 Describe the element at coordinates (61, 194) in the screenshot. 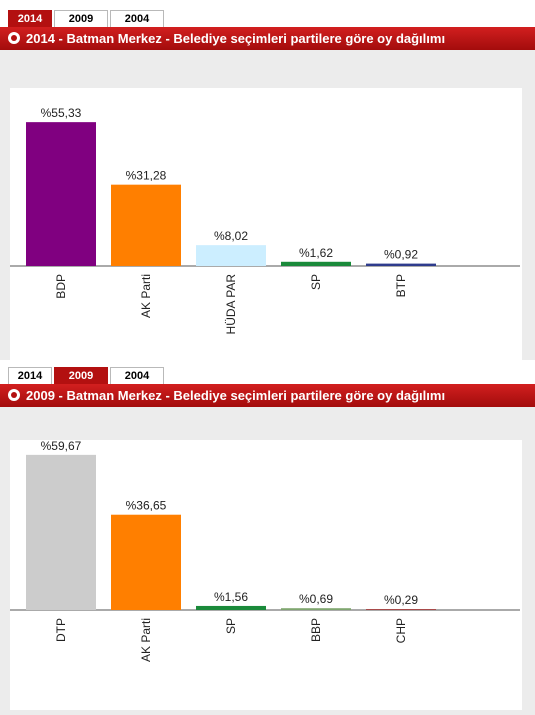

I see `bar-bdp` at that location.